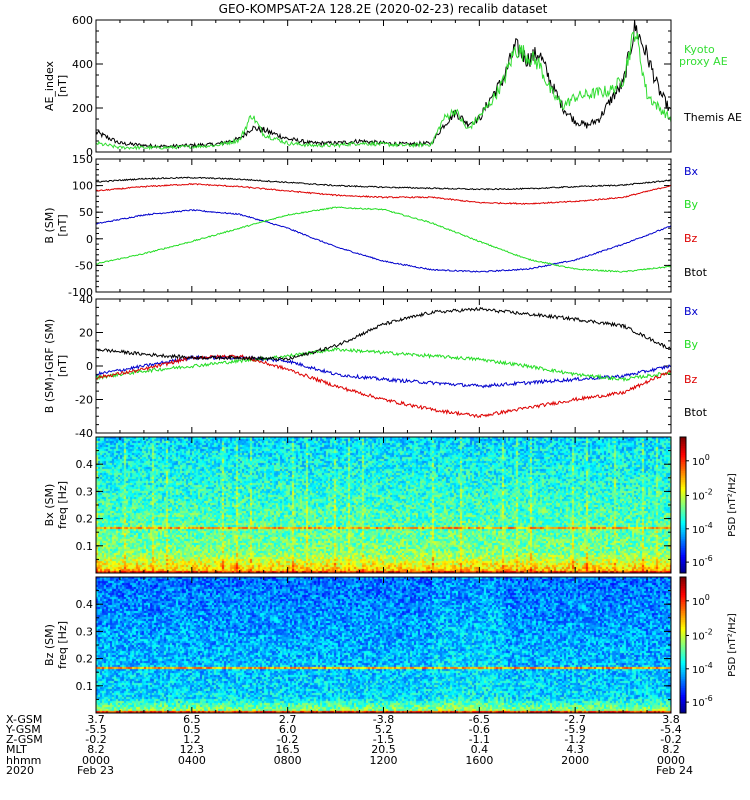  Describe the element at coordinates (691, 311) in the screenshot. I see `legend-bx: Bx` at that location.